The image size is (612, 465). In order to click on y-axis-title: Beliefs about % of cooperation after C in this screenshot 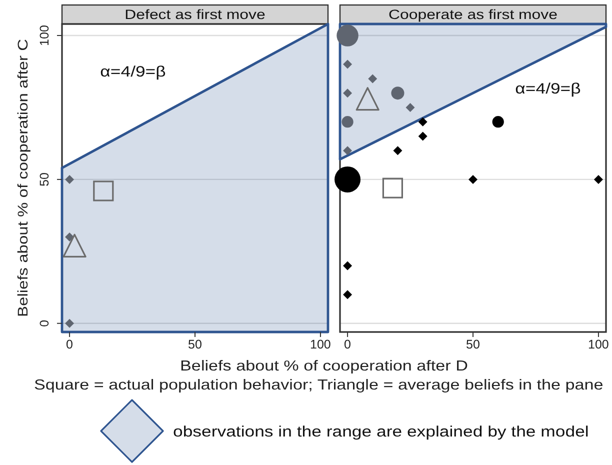, I will do `click(24, 178)`.